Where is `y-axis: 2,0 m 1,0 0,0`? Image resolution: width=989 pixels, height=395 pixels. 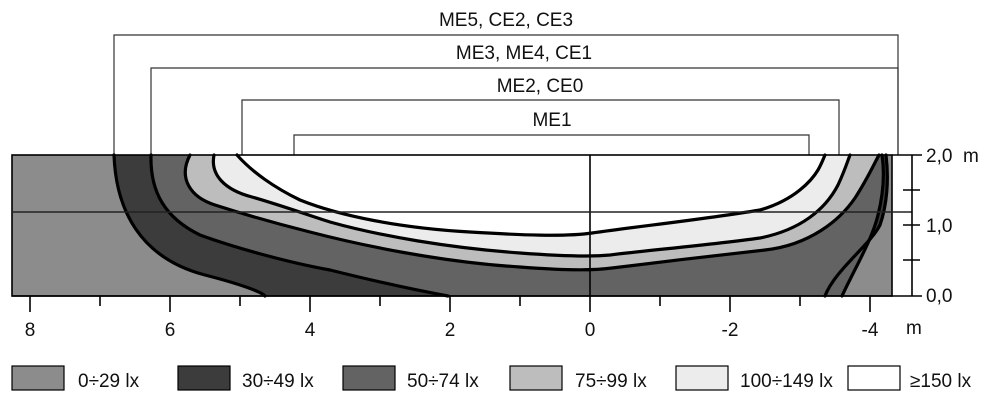 y-axis: 2,0 m 1,0 0,0 is located at coordinates (935, 226).